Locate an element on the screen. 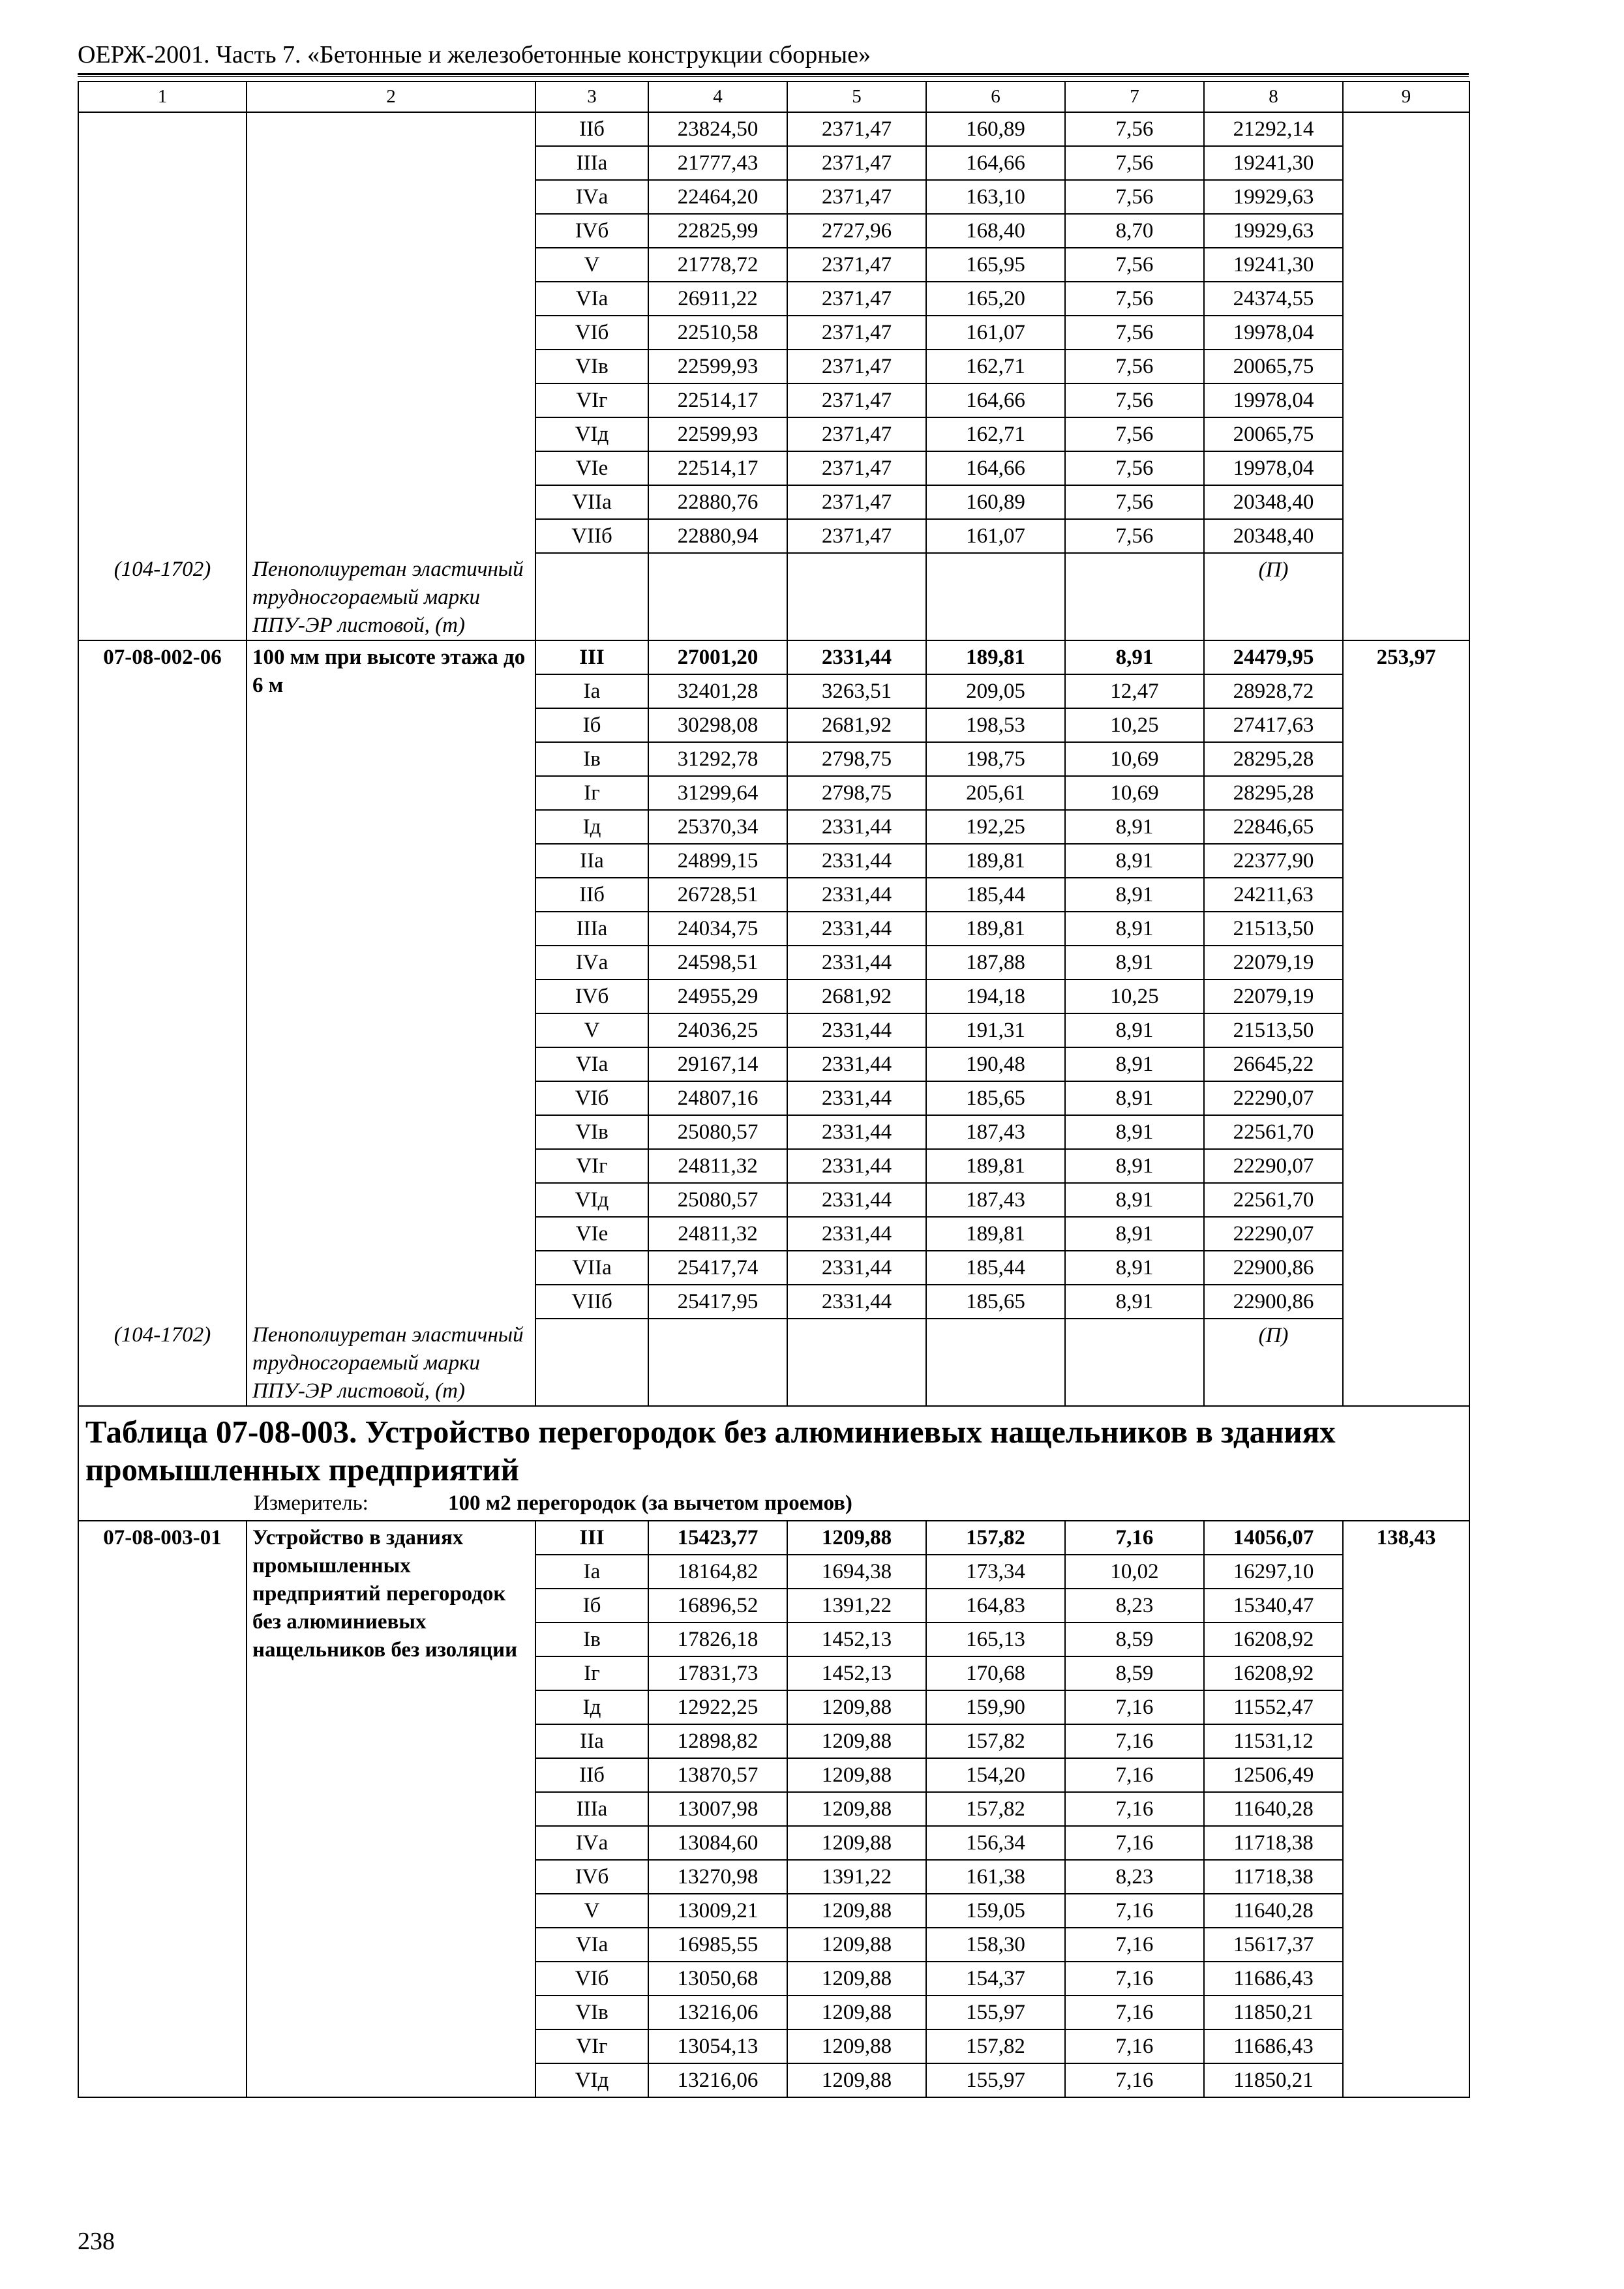 This screenshot has width=1624, height=2289. cost-value: 2331,44 is located at coordinates (857, 1064).